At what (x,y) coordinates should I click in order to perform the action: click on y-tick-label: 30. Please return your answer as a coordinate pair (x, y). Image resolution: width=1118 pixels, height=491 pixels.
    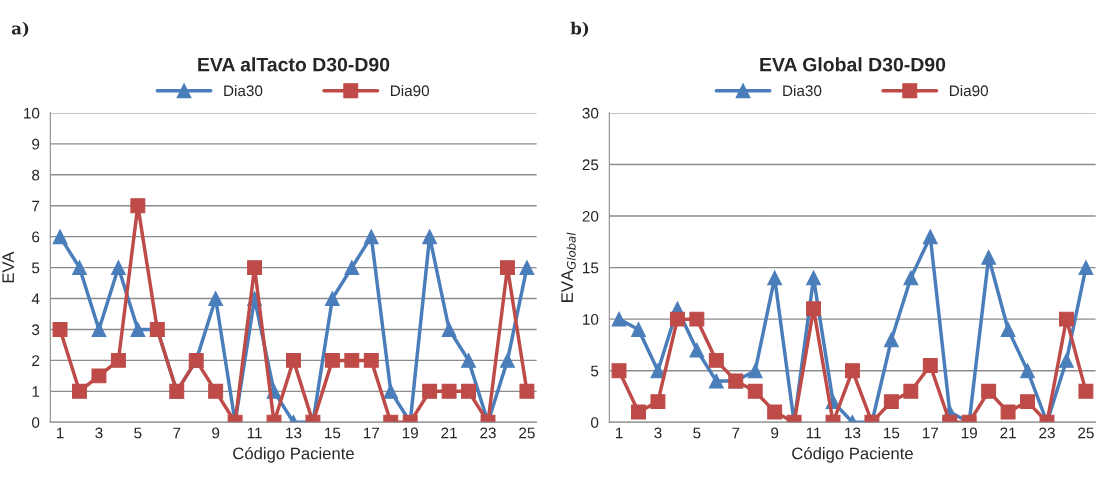
    Looking at the image, I should click on (590, 113).